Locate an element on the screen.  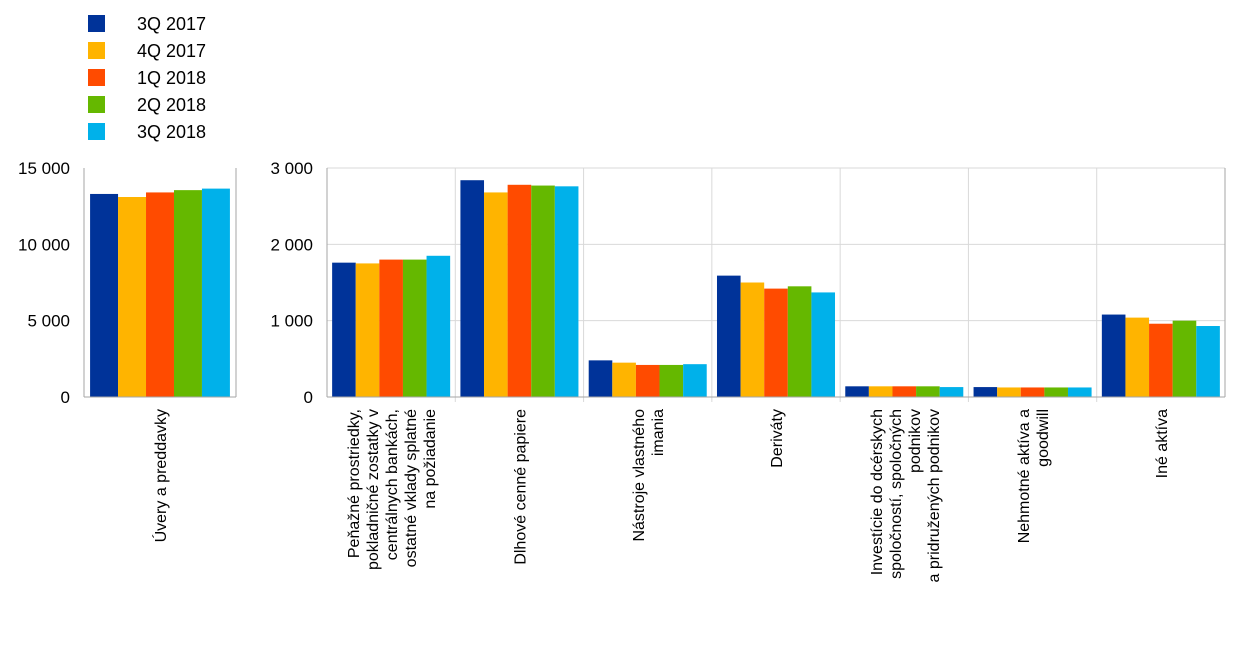
category-label: Úvery a preddavky is located at coordinates (160, 475).